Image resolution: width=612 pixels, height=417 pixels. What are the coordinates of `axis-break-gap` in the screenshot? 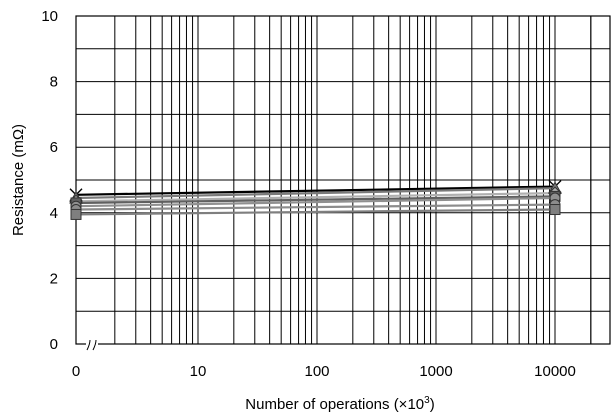 It's located at (92, 344).